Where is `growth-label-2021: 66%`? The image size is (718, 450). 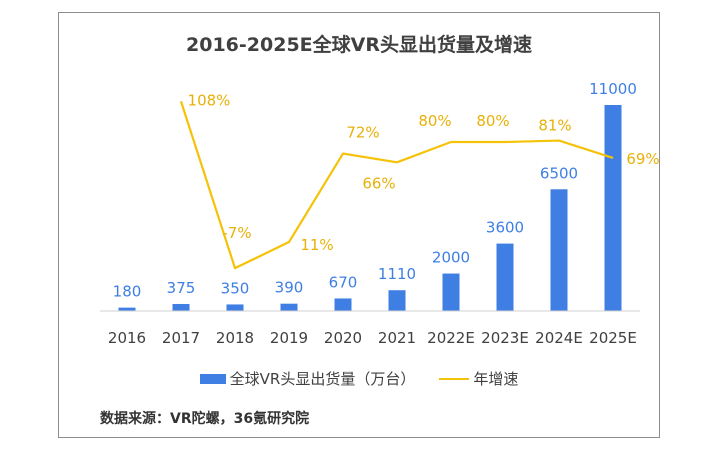
growth-label-2021: 66% is located at coordinates (378, 183).